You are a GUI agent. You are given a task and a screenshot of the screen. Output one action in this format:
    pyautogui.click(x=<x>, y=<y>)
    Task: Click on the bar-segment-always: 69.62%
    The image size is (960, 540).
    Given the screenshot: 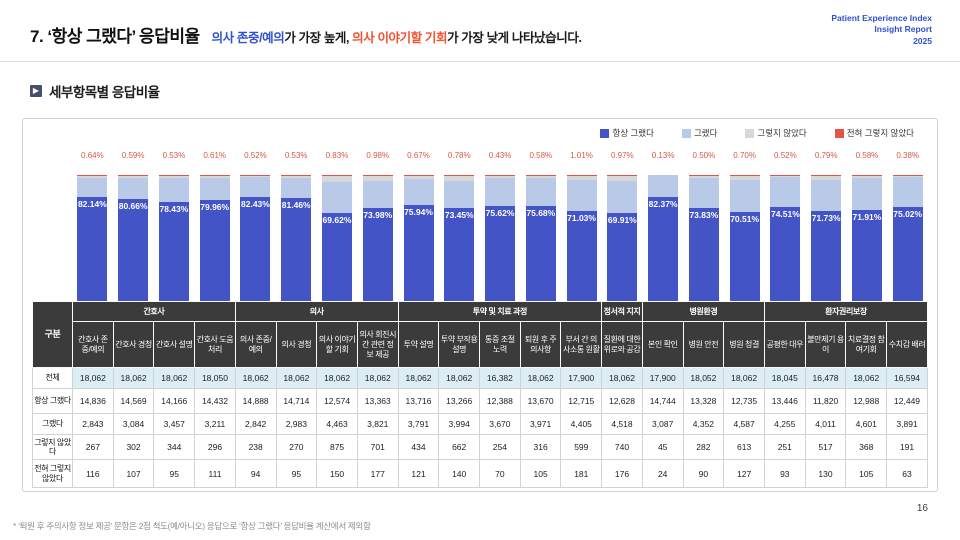 What is the action you would take?
    pyautogui.click(x=336, y=257)
    